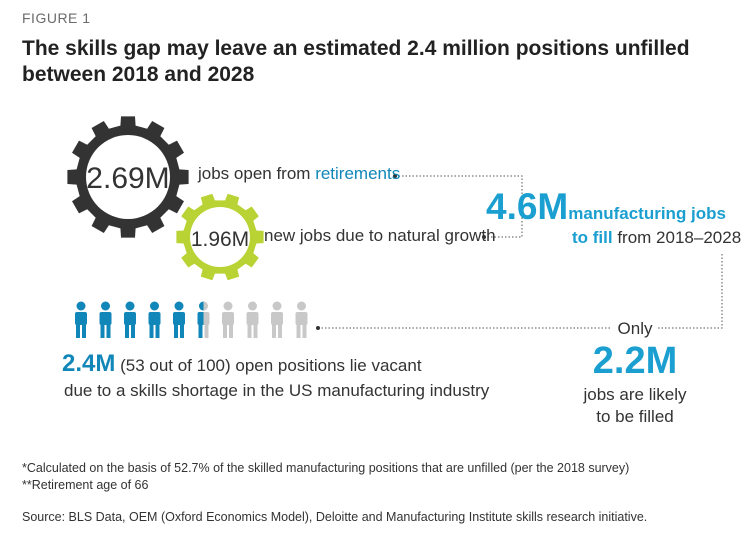 The height and width of the screenshot is (534, 753). What do you see at coordinates (635, 394) in the screenshot?
I see `filled-text-1: jobs are likely` at bounding box center [635, 394].